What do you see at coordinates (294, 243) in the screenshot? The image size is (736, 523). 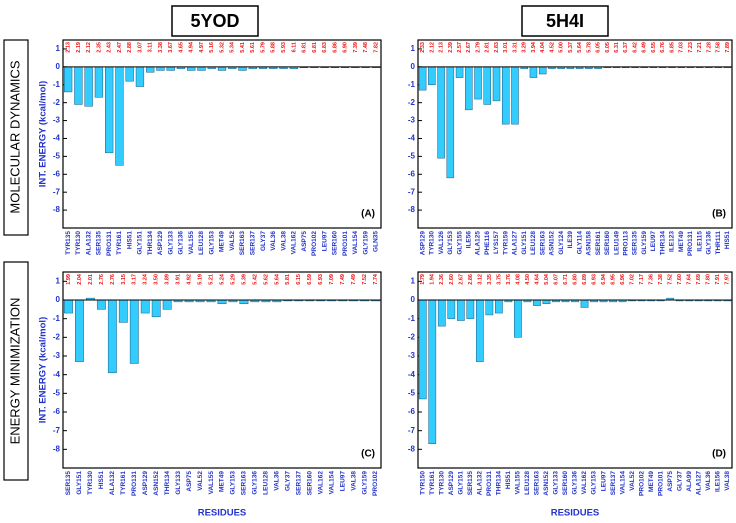 I see `x-tick-label: VAL162` at bounding box center [294, 243].